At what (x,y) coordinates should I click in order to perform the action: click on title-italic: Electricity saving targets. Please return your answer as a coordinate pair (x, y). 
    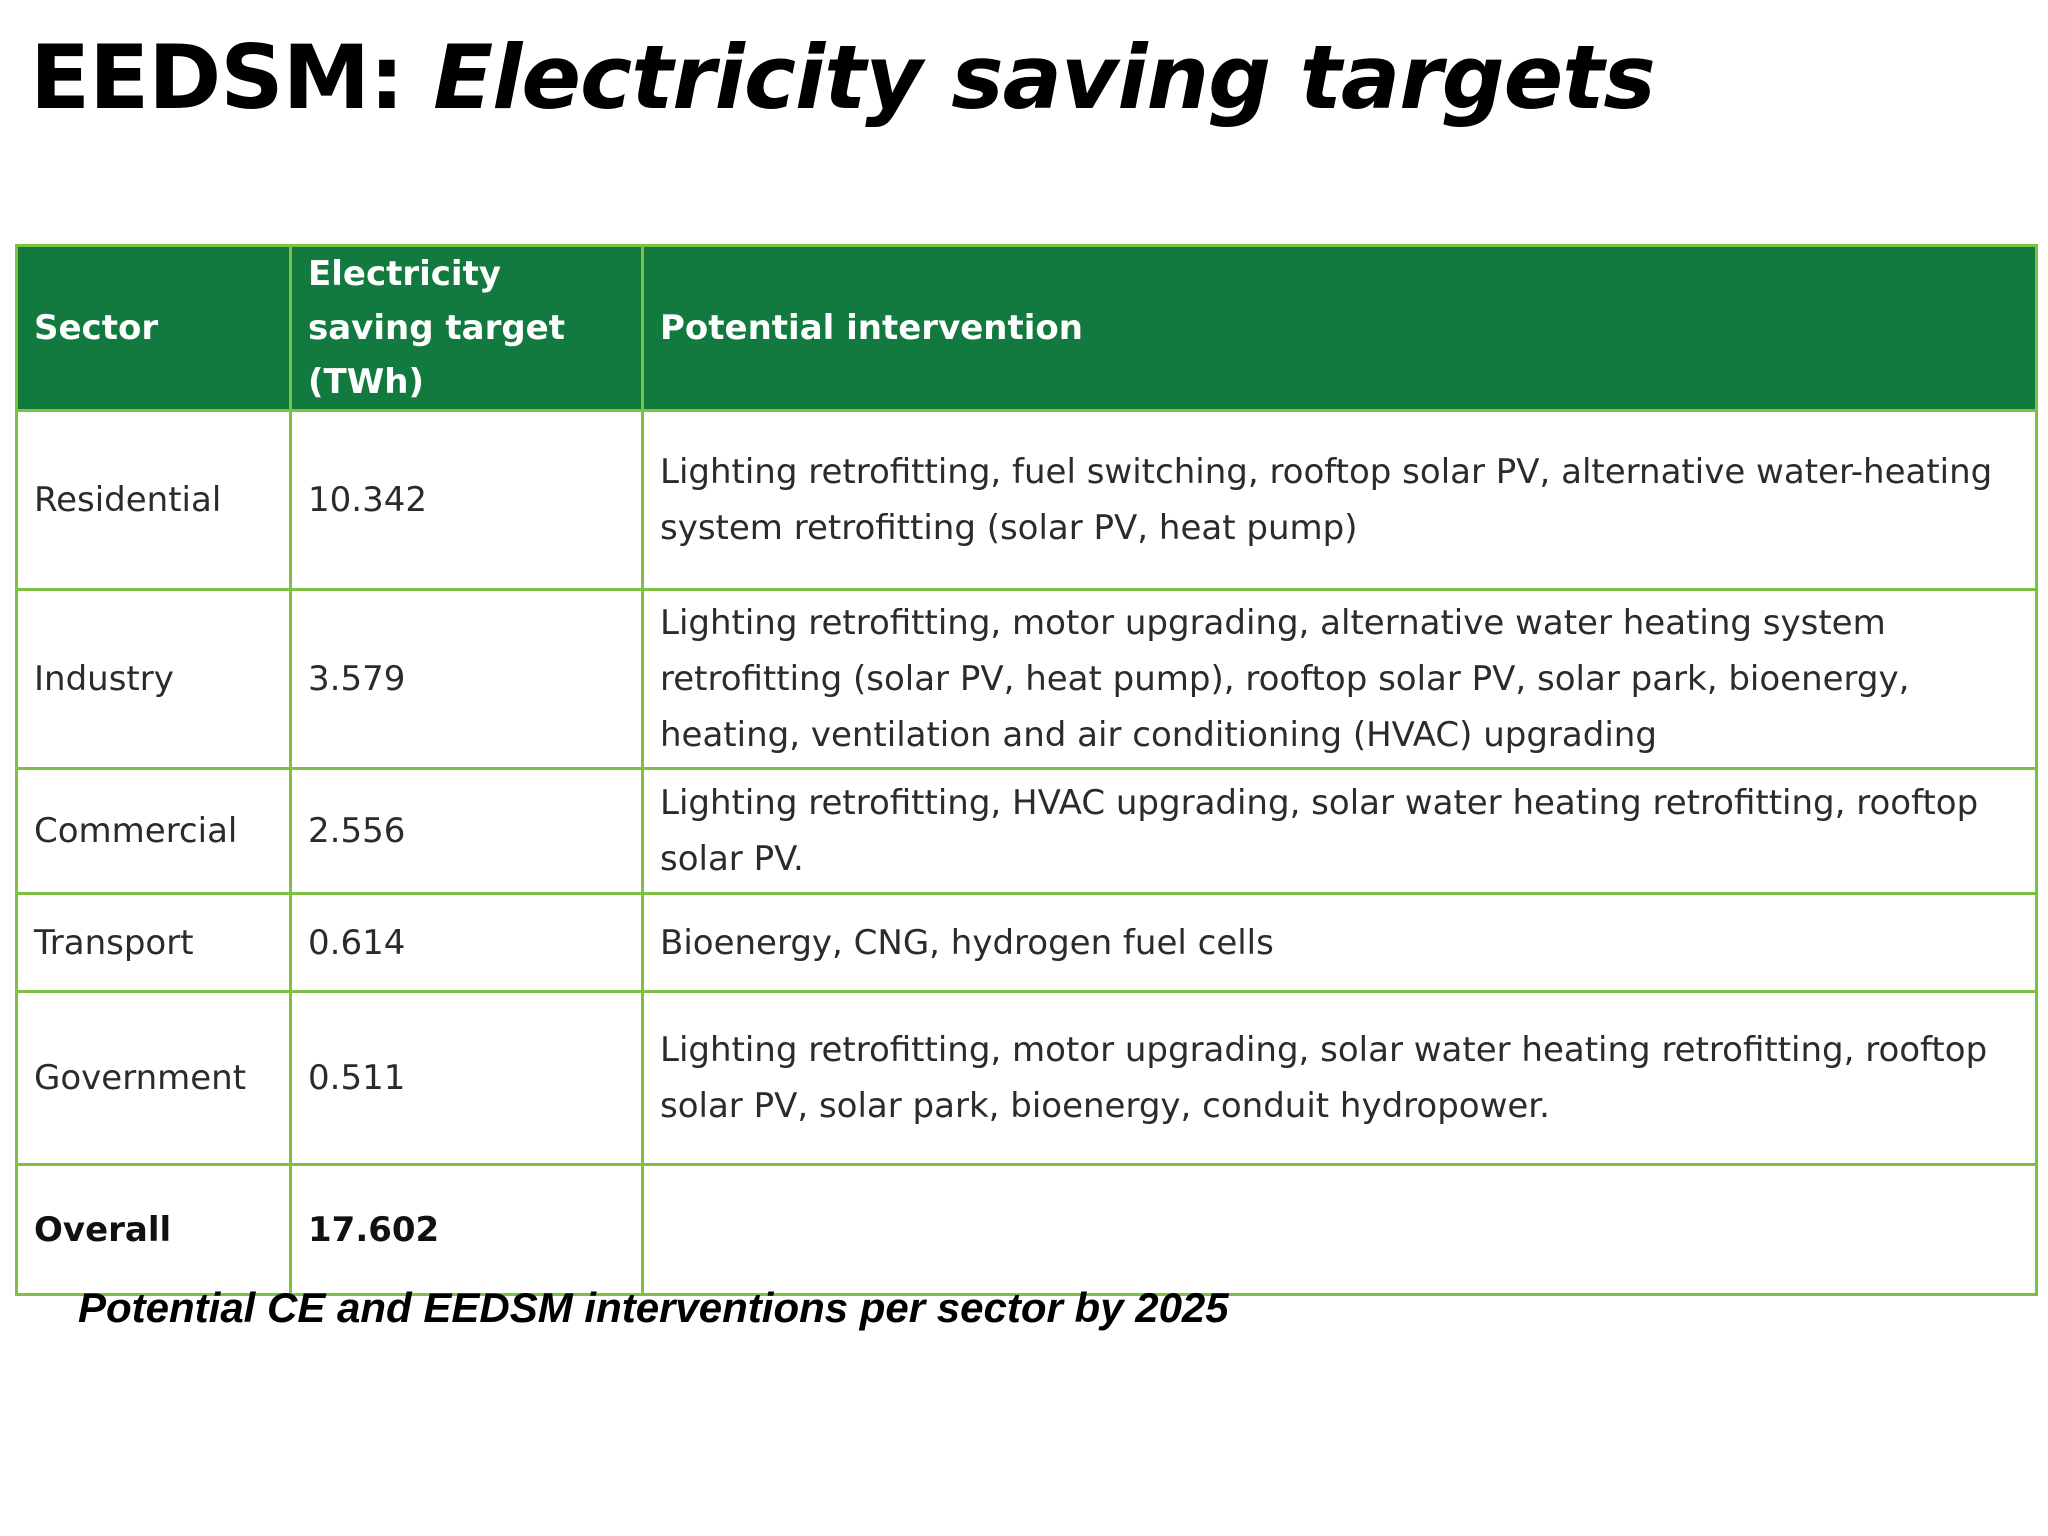
    Looking at the image, I should click on (1044, 77).